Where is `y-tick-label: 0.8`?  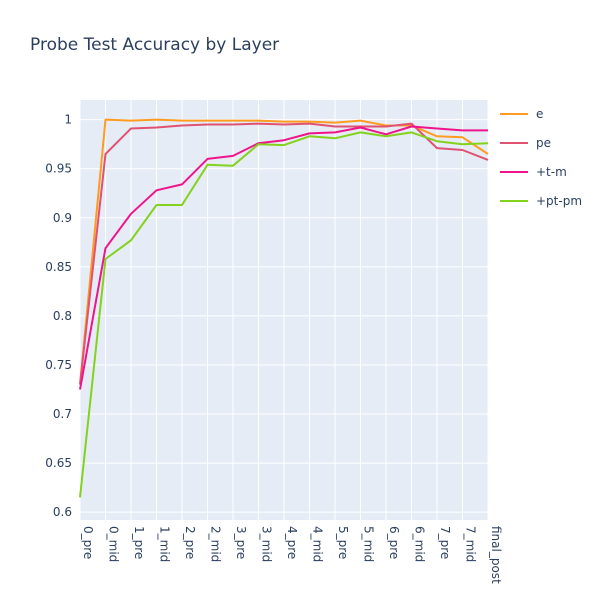 y-tick-label: 0.8 is located at coordinates (62, 316).